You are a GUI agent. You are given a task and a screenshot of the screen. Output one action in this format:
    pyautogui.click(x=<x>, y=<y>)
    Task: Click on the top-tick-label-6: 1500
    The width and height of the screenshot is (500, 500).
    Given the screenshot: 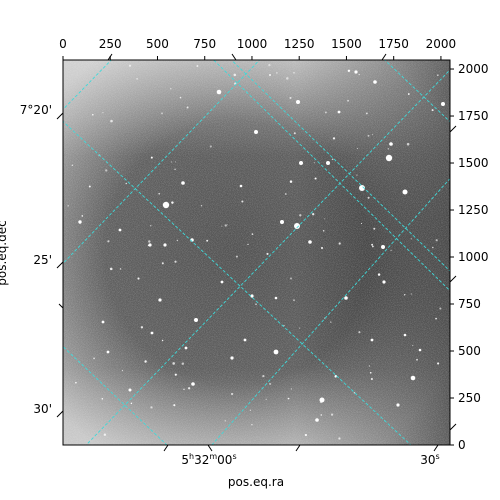 What is the action you would take?
    pyautogui.click(x=346, y=44)
    